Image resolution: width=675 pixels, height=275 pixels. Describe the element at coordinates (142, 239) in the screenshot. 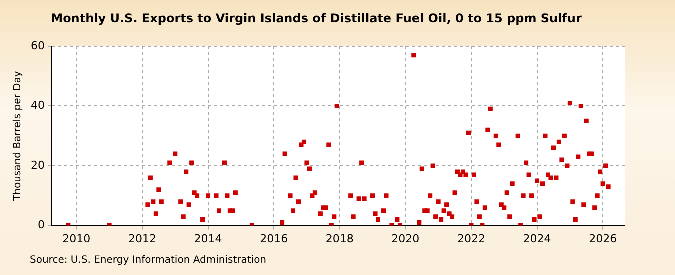

I see `x-tick-label: 2012` at that location.